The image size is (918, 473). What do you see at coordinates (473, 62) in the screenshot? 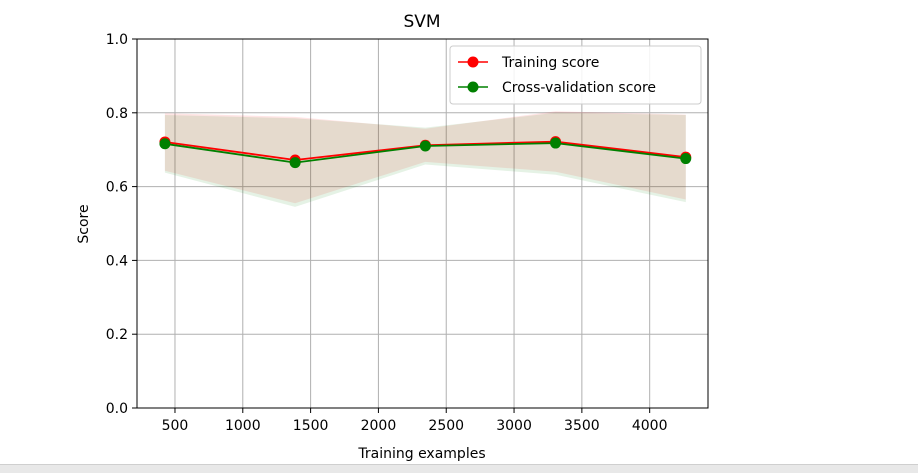
I see `legend-training-marker` at bounding box center [473, 62].